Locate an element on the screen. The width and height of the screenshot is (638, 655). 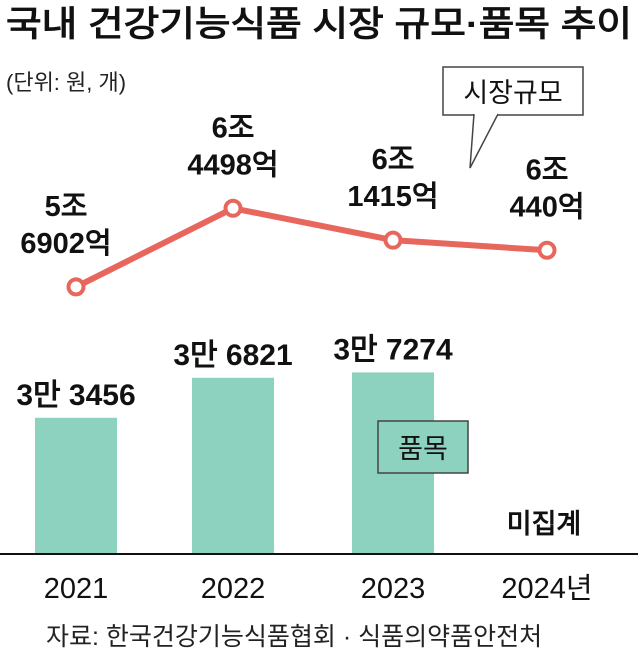
bar-2022 is located at coordinates (233, 465).